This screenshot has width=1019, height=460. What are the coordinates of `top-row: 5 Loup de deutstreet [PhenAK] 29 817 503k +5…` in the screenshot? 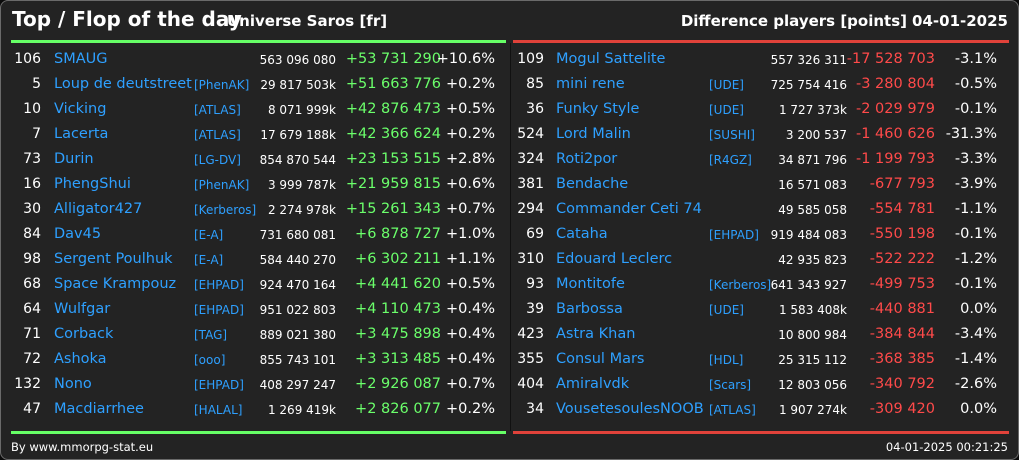 It's located at (251, 85).